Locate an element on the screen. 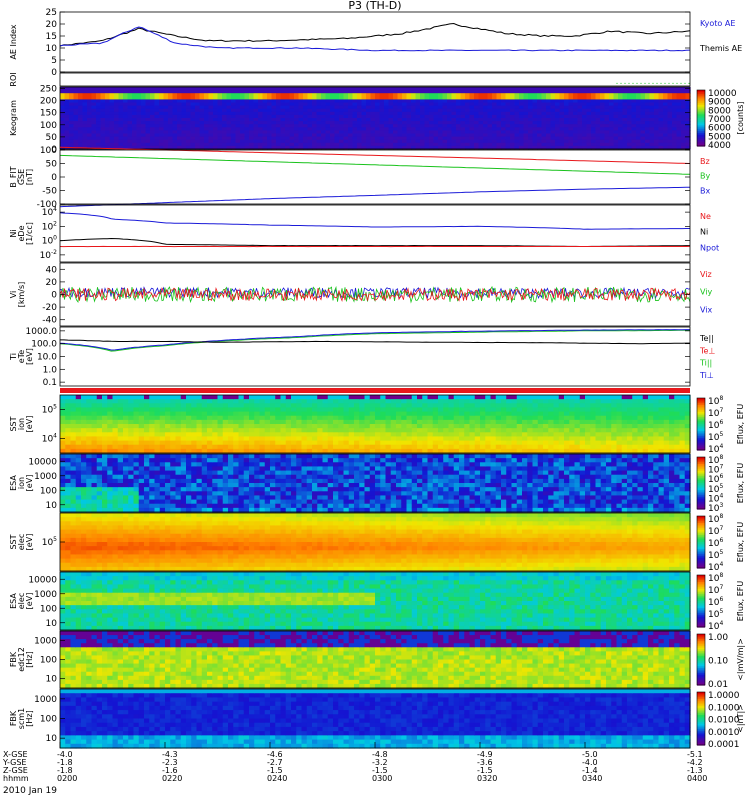 The image size is (750, 800). legend-kyoto-ae: Kyoto AE is located at coordinates (717, 23).